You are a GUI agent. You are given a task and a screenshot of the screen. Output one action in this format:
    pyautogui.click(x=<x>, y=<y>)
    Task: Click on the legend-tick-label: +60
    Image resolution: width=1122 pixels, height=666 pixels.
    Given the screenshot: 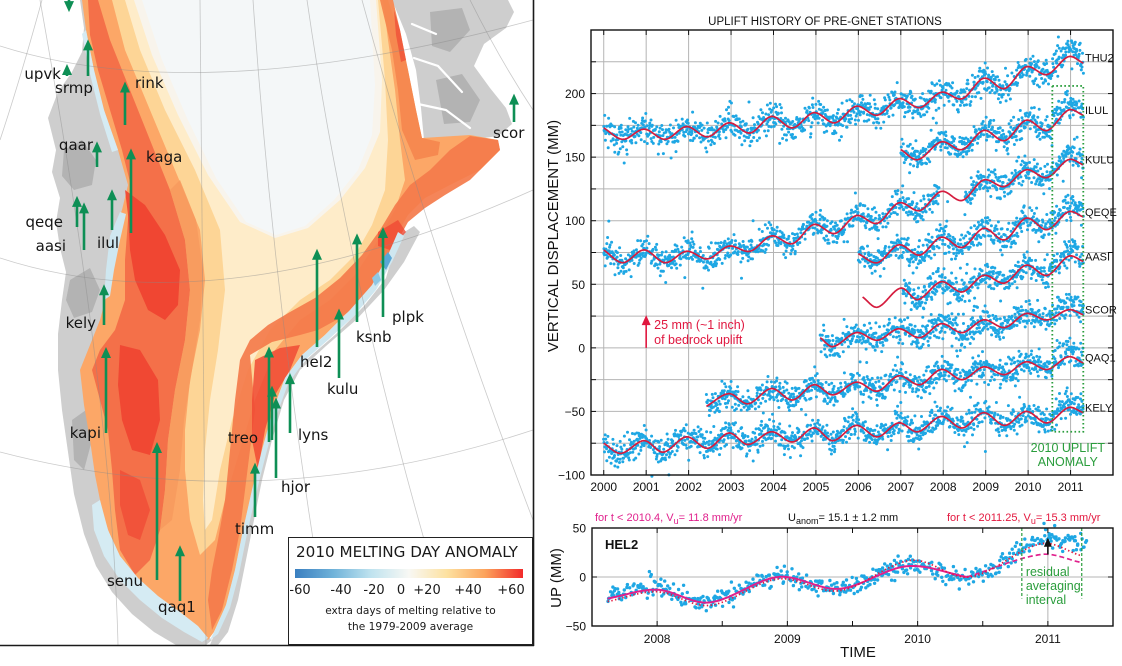 What is the action you would take?
    pyautogui.click(x=511, y=590)
    